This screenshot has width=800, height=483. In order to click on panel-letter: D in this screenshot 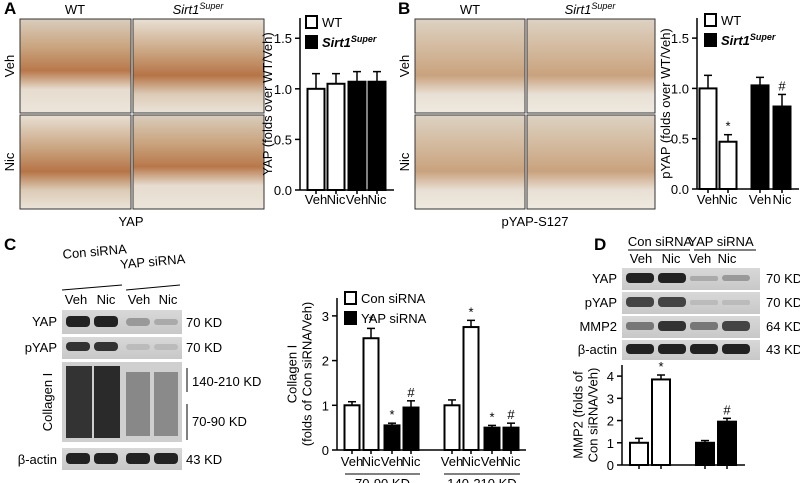, I will do `click(600, 244)`.